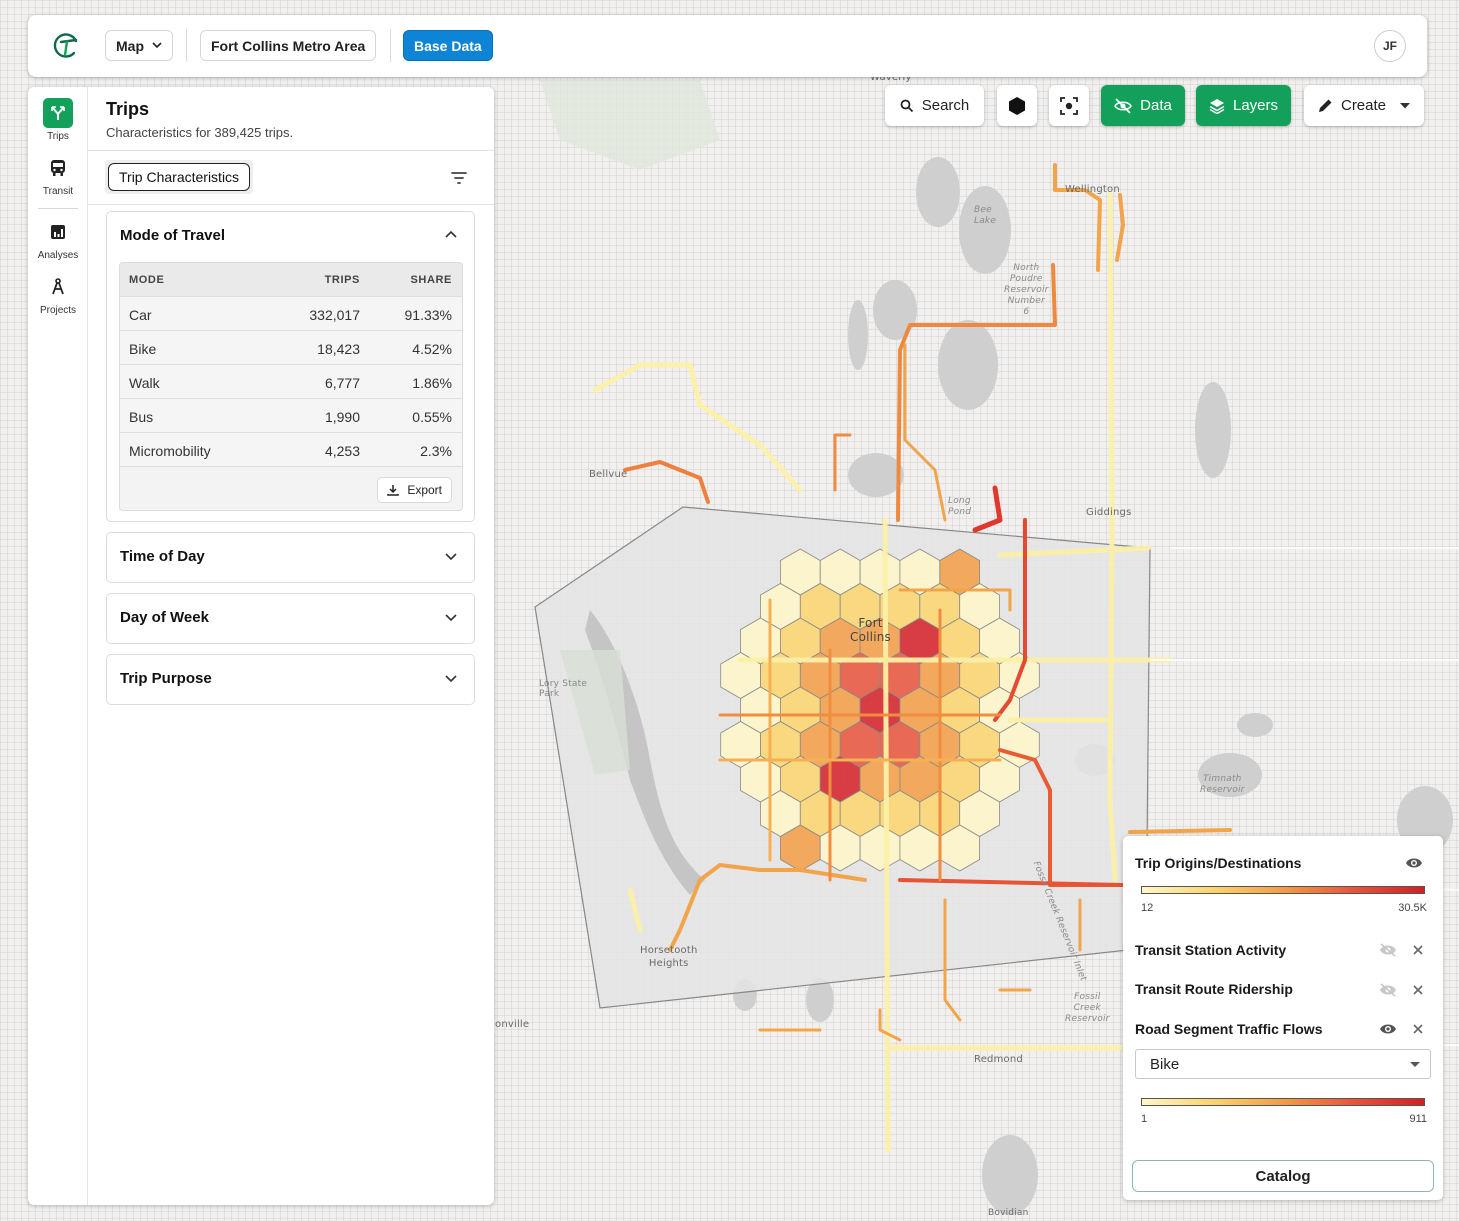 The height and width of the screenshot is (1221, 1459). I want to click on catalog-button: Catalog, so click(1283, 1176).